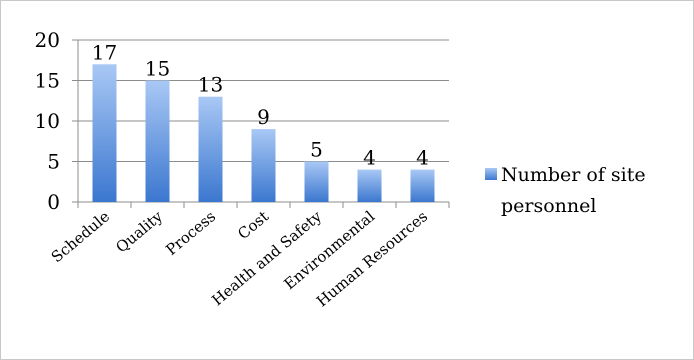  I want to click on y-tick-label: 15, so click(47, 81).